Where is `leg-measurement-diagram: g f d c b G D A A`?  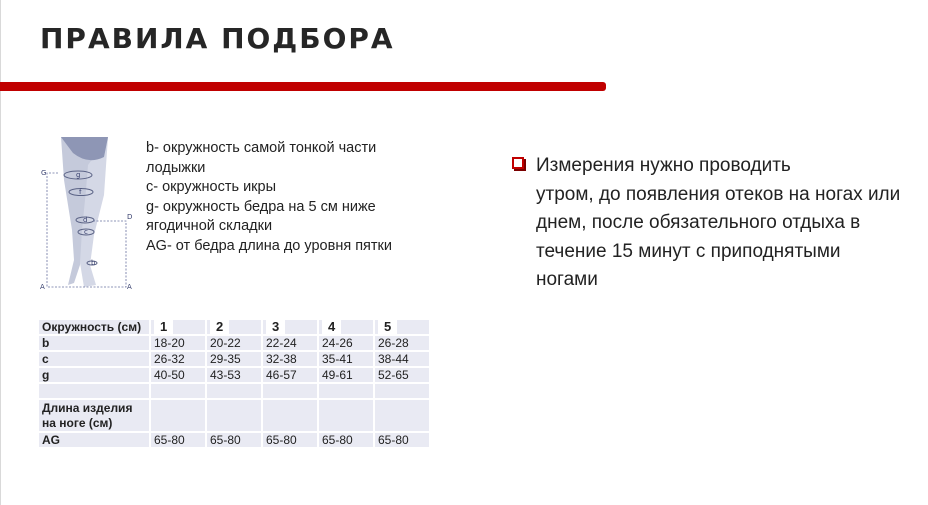
leg-measurement-diagram: g f d c b G D A A is located at coordinates (86, 213).